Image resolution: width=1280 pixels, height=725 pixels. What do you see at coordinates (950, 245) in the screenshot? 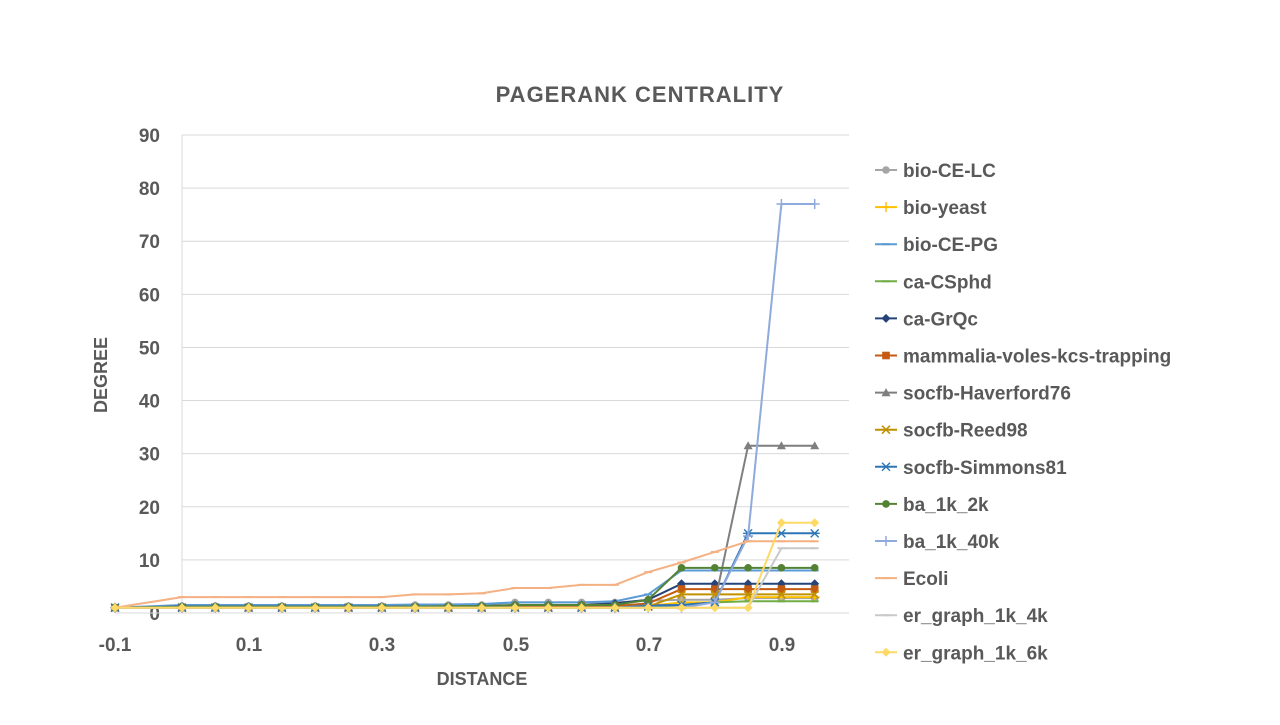
I see `legend-label: bio-CE-PG` at bounding box center [950, 245].